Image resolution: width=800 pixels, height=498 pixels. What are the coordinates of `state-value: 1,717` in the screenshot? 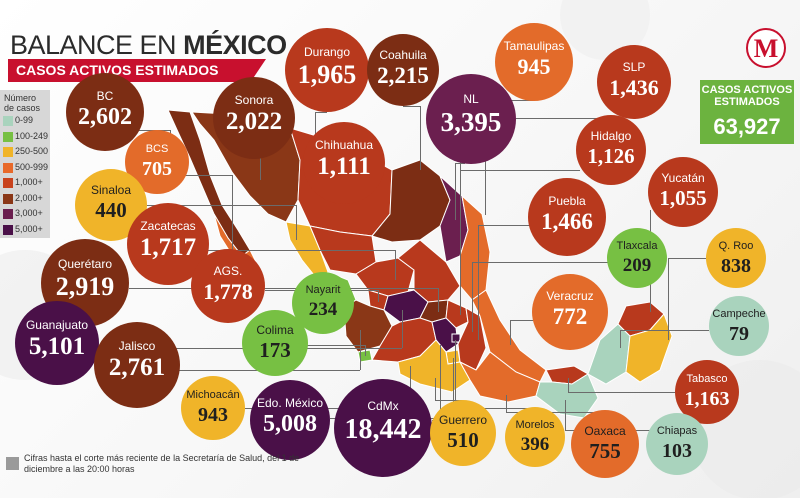 It's located at (168, 248).